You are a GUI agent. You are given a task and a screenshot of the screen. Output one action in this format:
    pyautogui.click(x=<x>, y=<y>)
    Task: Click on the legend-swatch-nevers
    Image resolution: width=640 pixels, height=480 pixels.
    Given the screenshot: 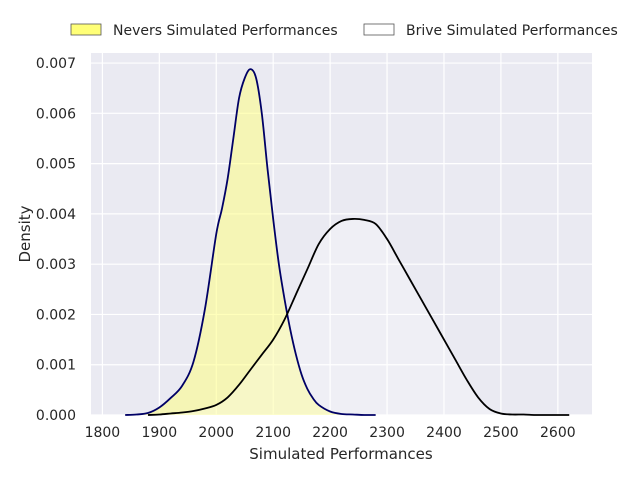 What is the action you would take?
    pyautogui.click(x=86, y=29)
    